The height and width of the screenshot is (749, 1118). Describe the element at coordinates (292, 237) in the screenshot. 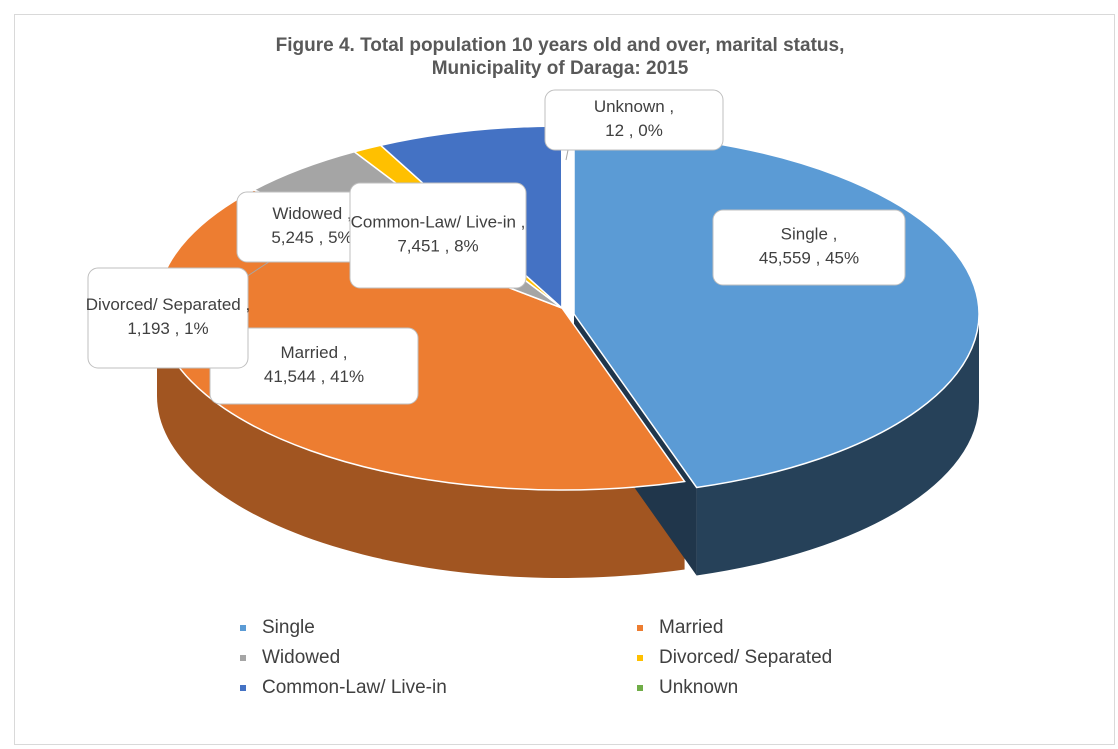

I see `data-label-value: 5,245` at that location.